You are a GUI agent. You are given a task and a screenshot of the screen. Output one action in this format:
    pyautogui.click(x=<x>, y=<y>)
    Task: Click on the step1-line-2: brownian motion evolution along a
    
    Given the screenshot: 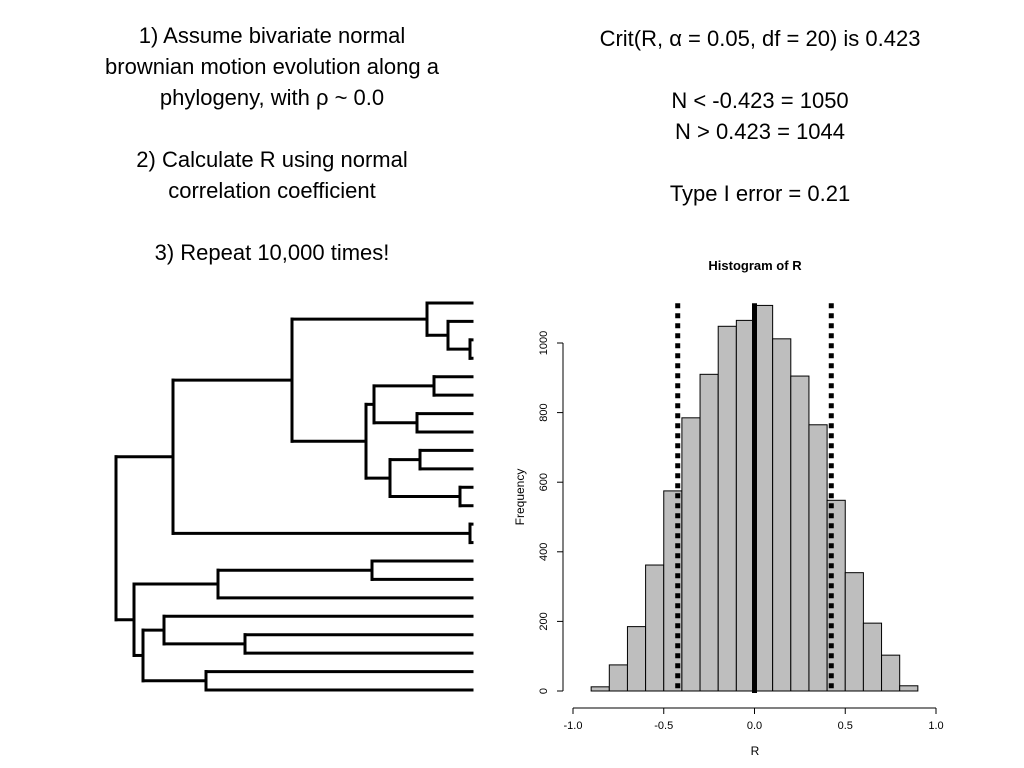 What is the action you would take?
    pyautogui.click(x=272, y=66)
    